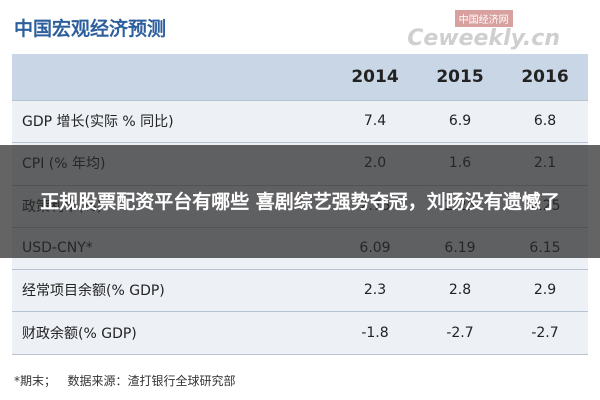 This screenshot has height=400, width=600. I want to click on logo-en: Ceweekly.cn, so click(483, 38).